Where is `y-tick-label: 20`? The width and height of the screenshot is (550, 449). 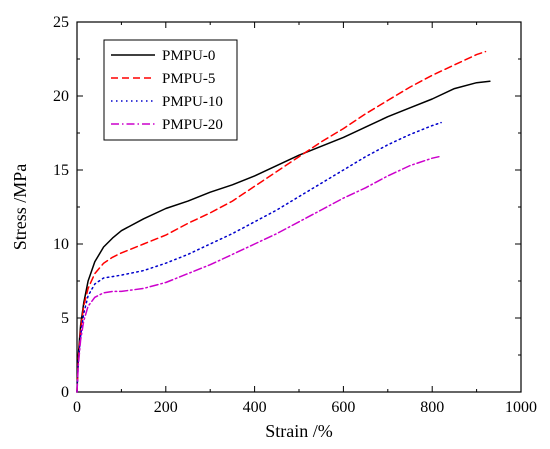 y-tick-label: 20 is located at coordinates (61, 96).